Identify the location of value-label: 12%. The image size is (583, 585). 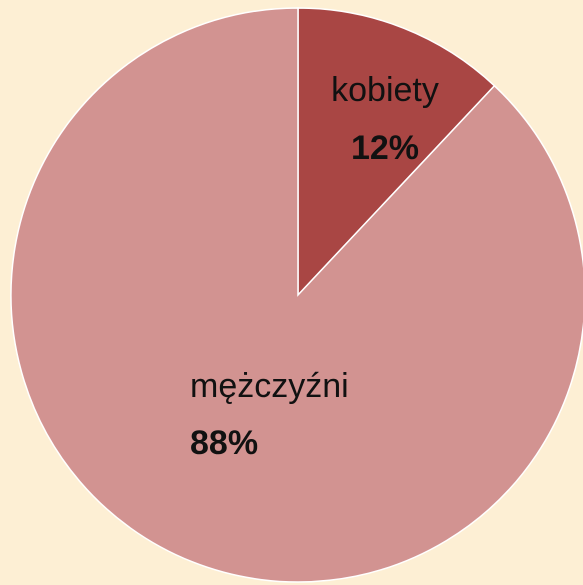
(385, 148).